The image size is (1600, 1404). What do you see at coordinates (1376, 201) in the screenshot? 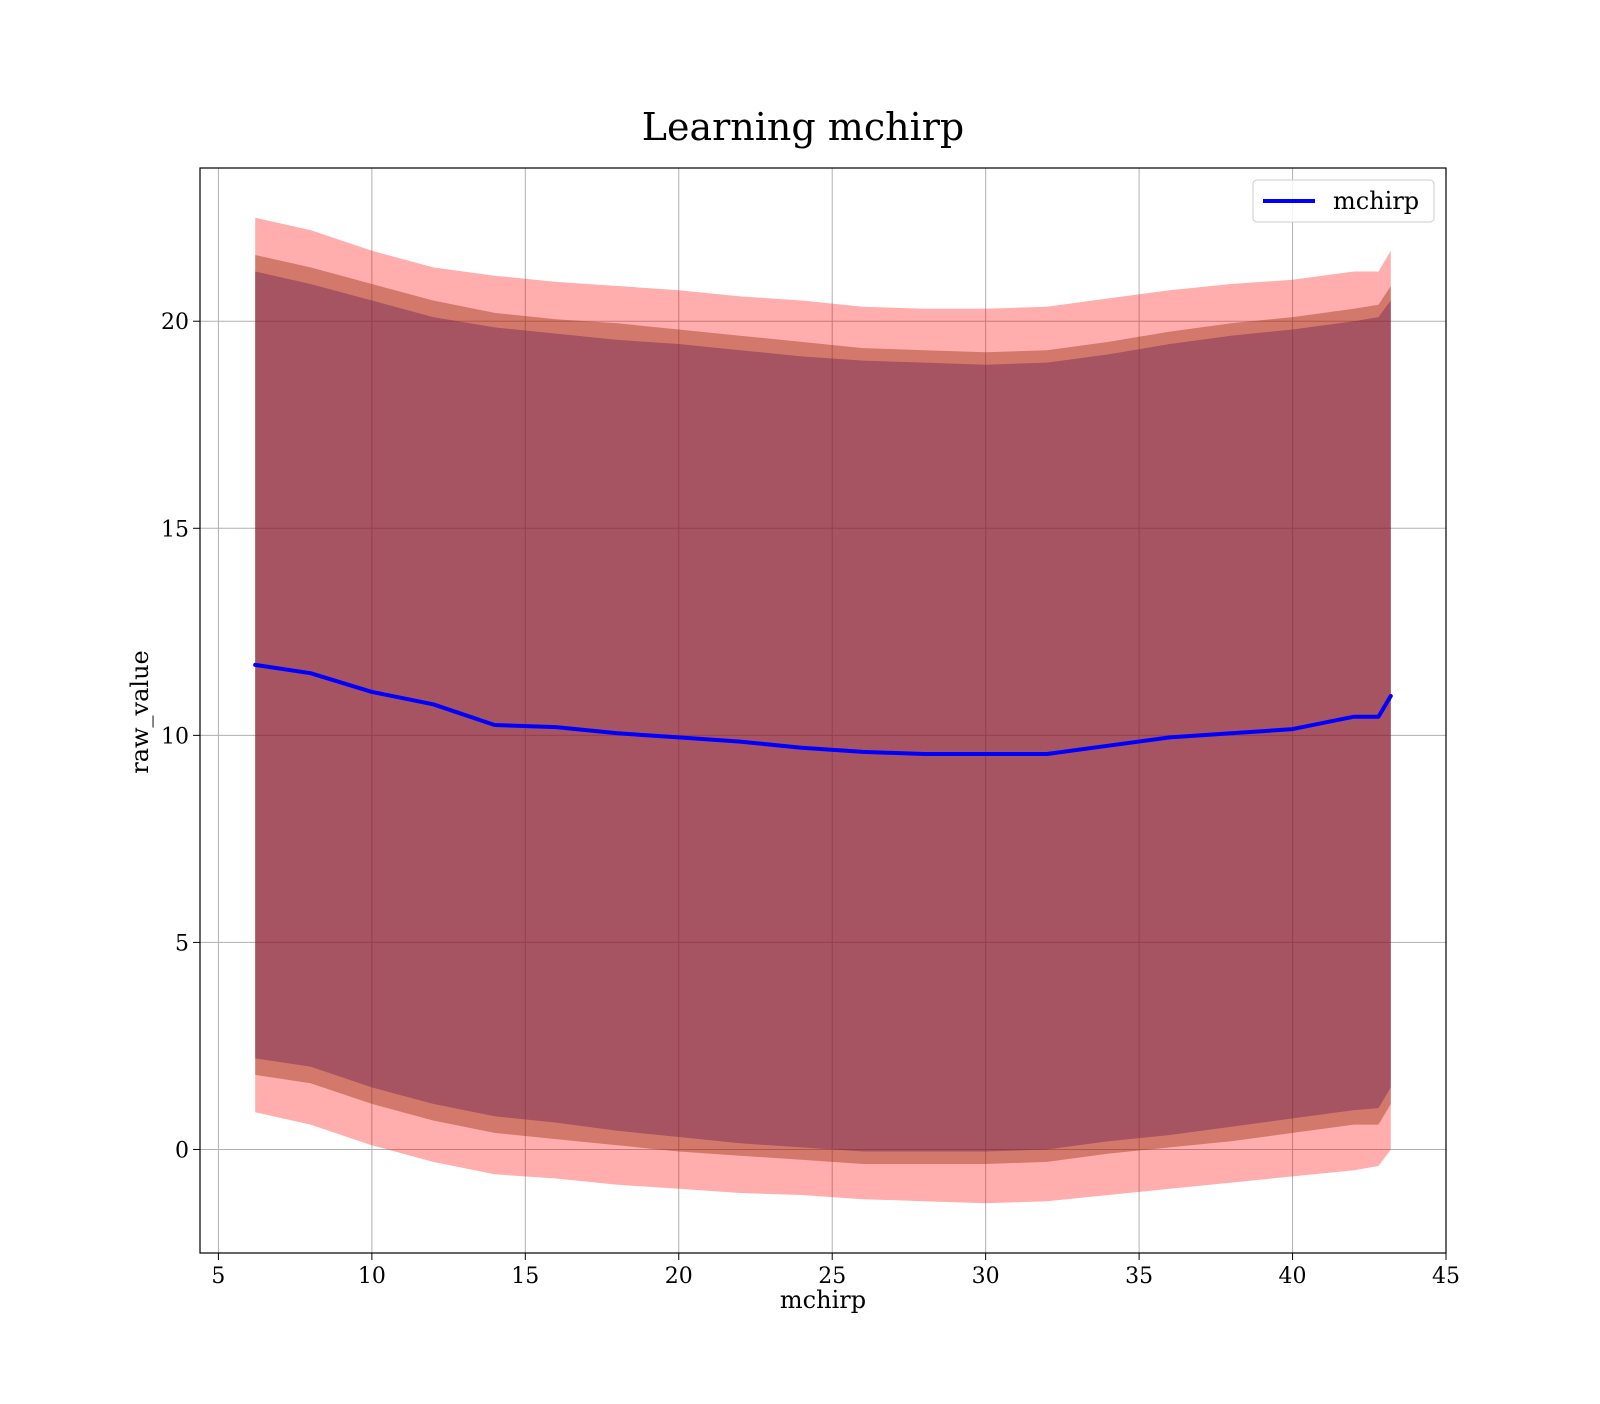
I see `legend-label: mchirp` at bounding box center [1376, 201].